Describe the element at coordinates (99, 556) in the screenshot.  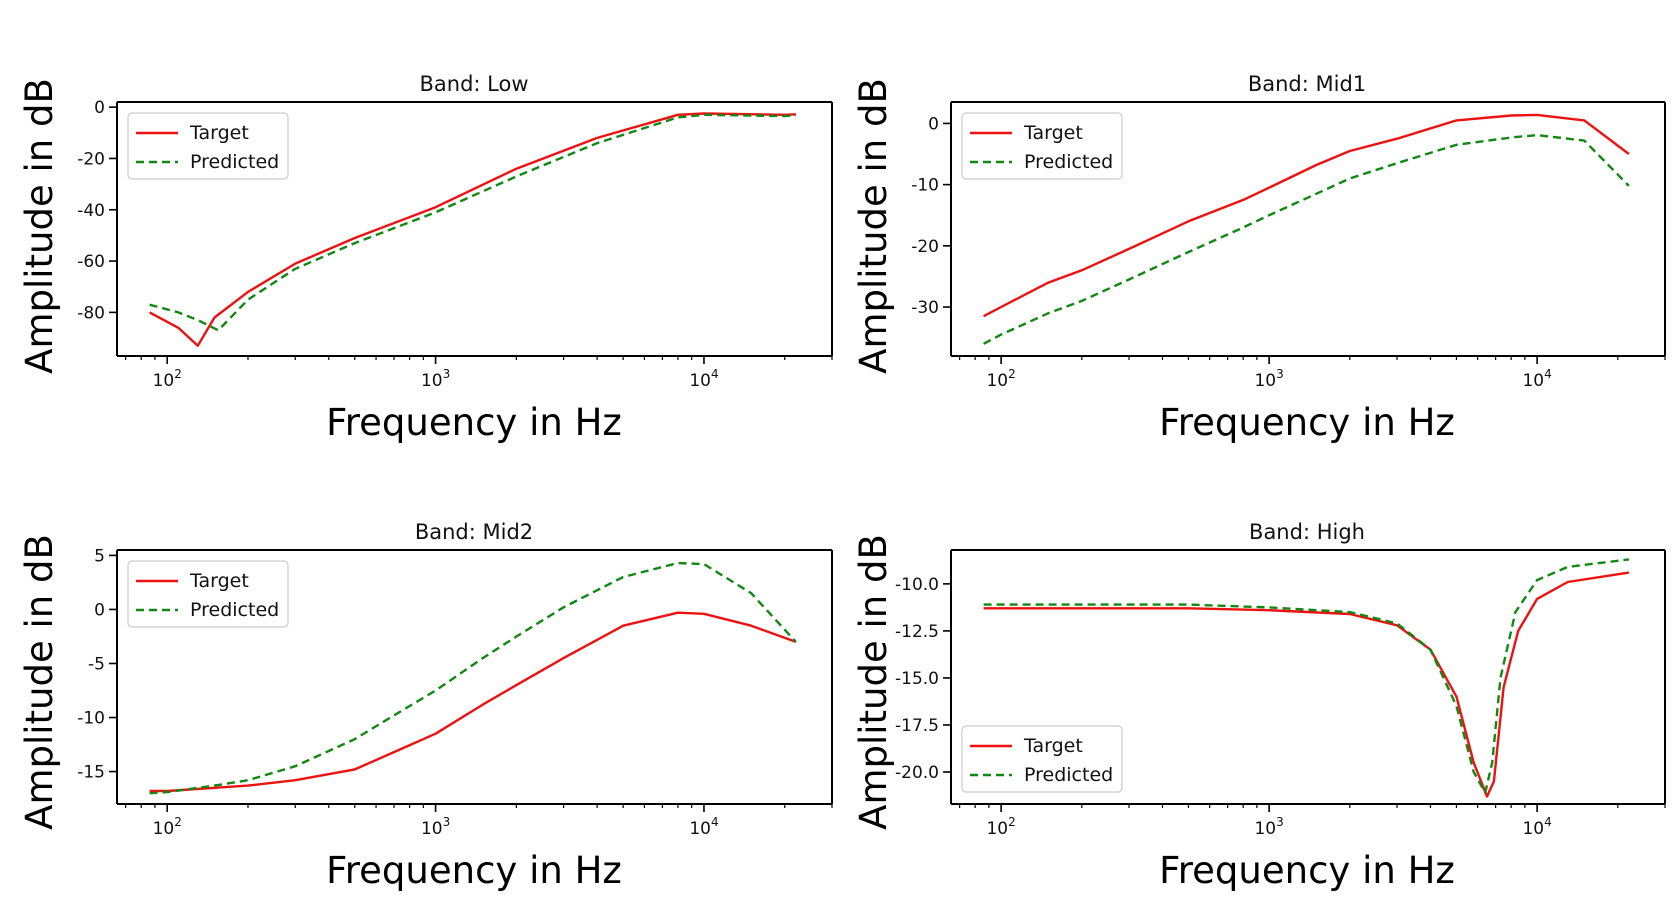
I see `y-tick-label: 5` at that location.